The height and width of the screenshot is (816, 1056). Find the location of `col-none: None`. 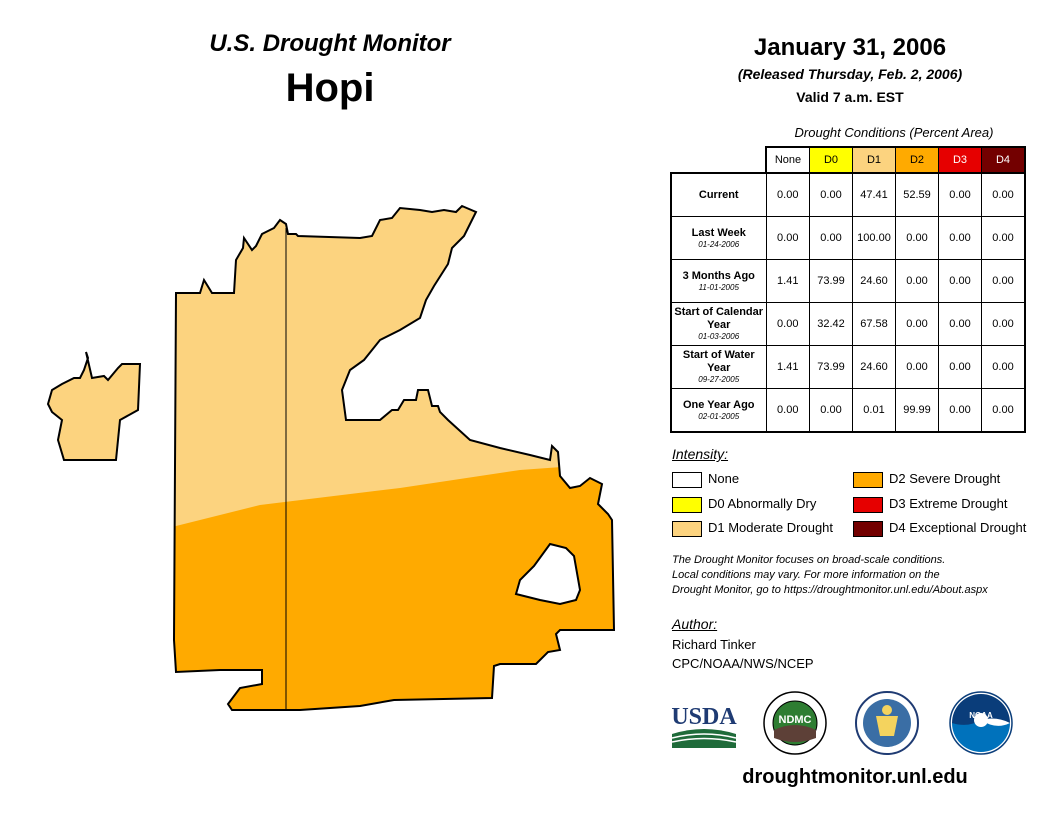

col-none: None is located at coordinates (787, 160).